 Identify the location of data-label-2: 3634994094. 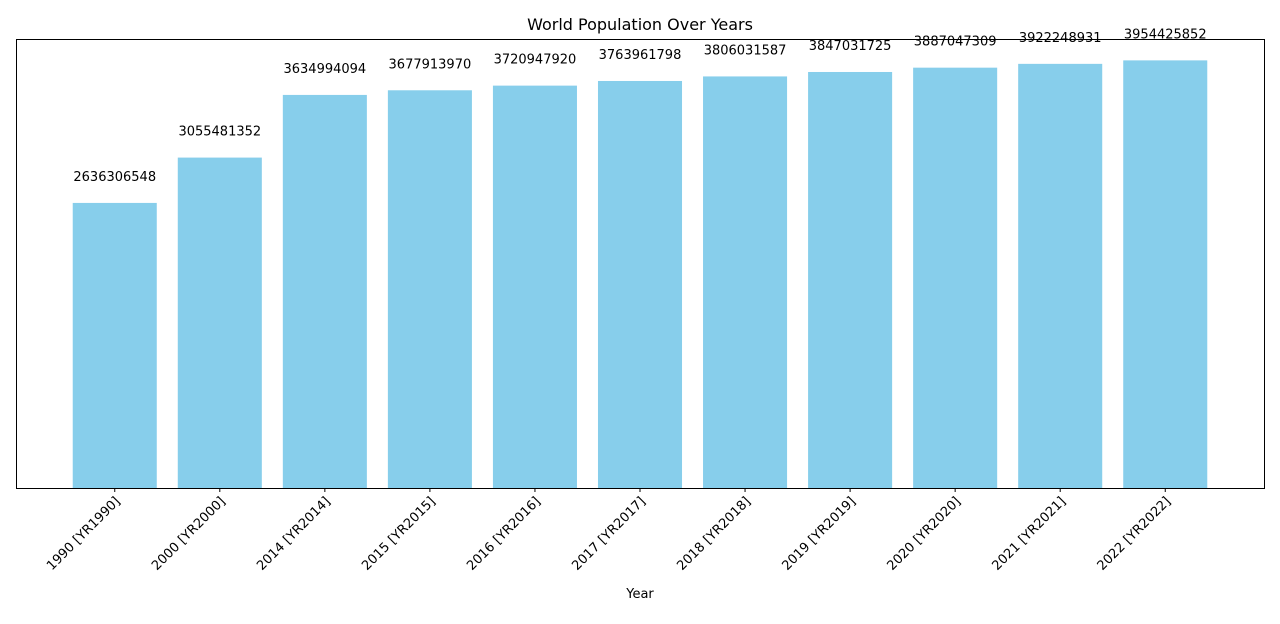
(324, 69).